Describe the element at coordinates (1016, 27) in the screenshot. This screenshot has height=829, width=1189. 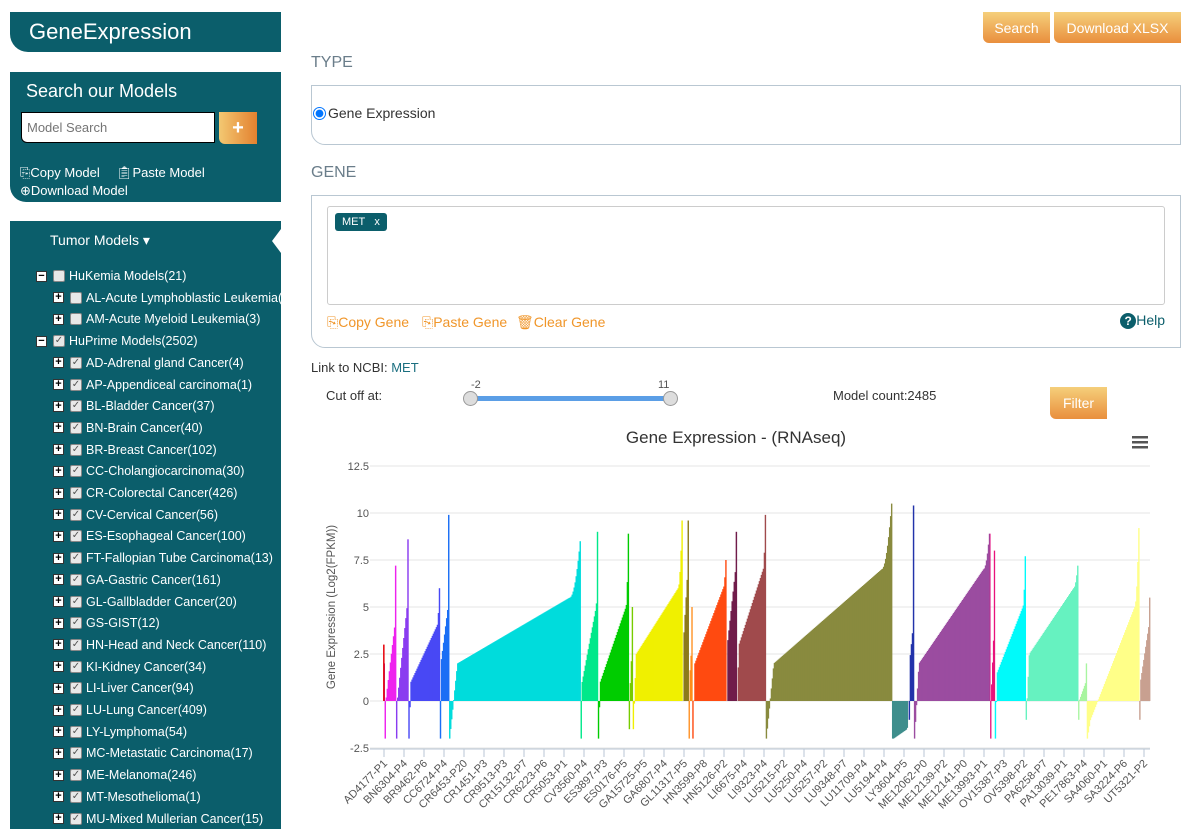
I see `search-button: Search` at that location.